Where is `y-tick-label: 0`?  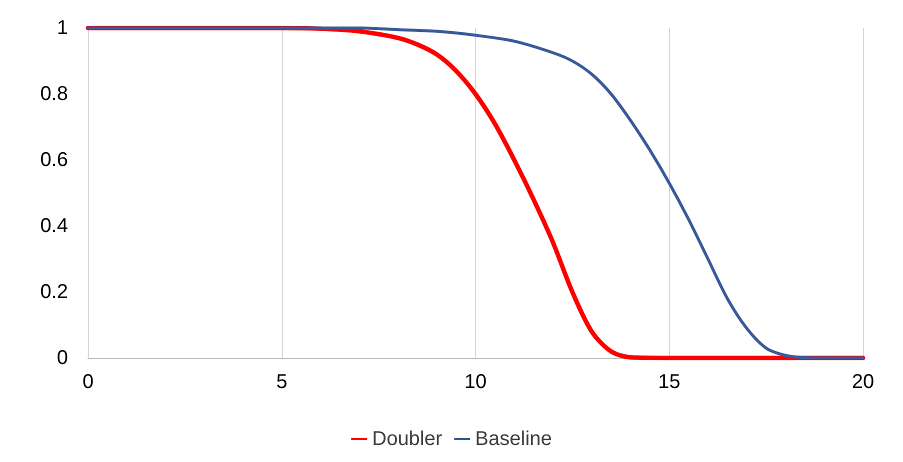 y-tick-label: 0 is located at coordinates (62, 358).